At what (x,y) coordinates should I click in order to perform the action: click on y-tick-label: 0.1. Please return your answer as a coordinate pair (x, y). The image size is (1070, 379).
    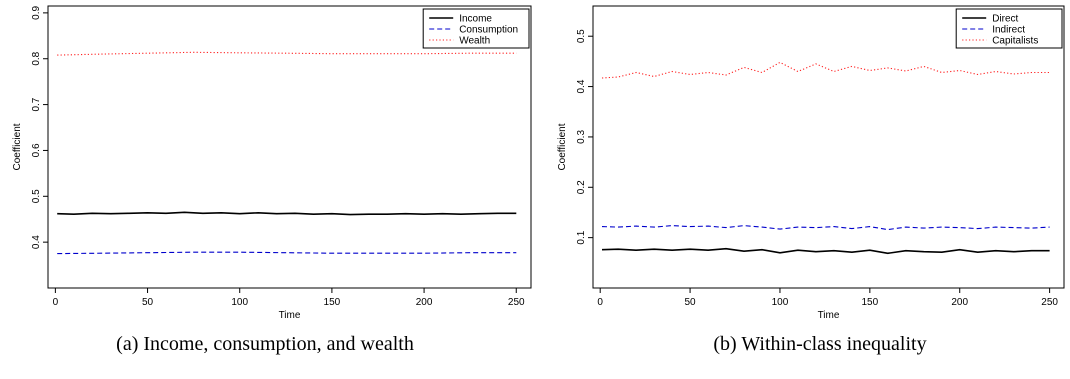
    Looking at the image, I should click on (581, 237).